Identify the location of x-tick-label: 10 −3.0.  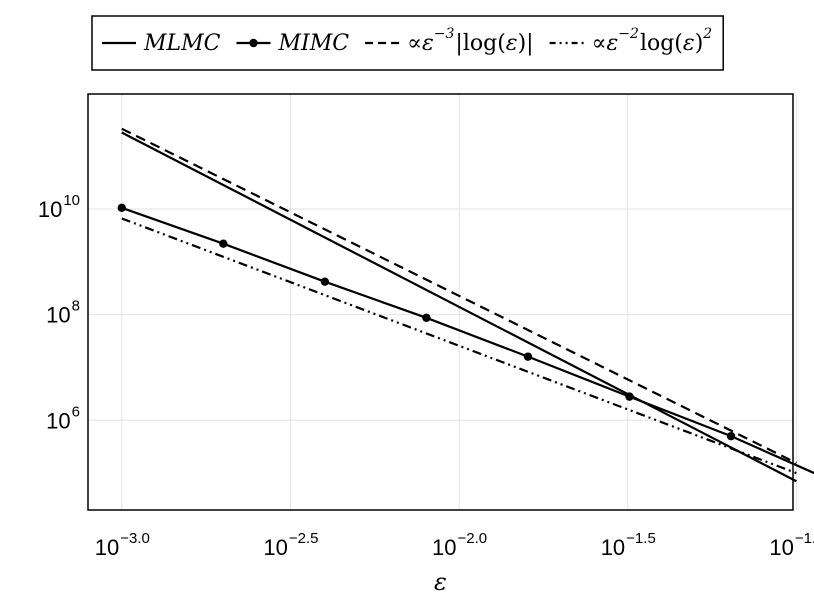
(122, 545).